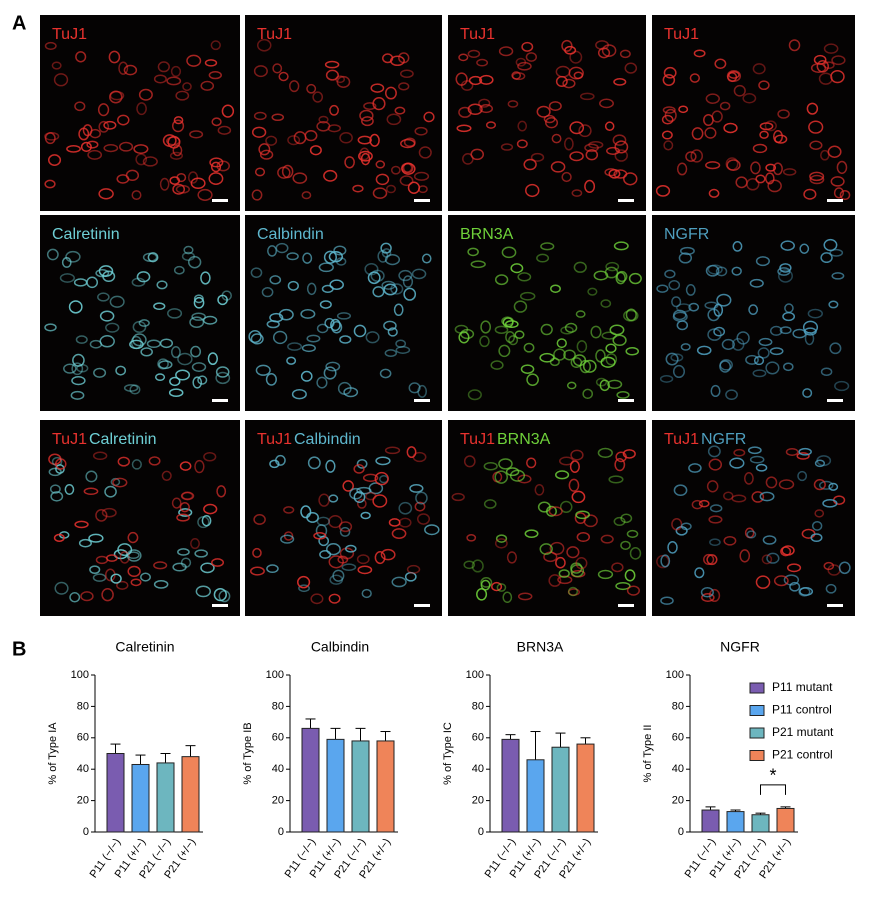 The height and width of the screenshot is (905, 869). Describe the element at coordinates (772, 776) in the screenshot. I see `significance-label: *` at that location.